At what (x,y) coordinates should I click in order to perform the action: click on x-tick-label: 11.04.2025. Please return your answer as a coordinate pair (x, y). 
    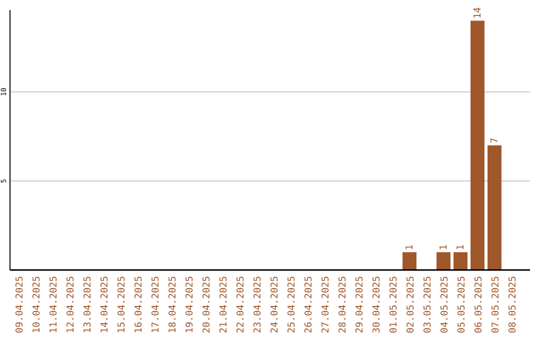
    Looking at the image, I should click on (54, 305).